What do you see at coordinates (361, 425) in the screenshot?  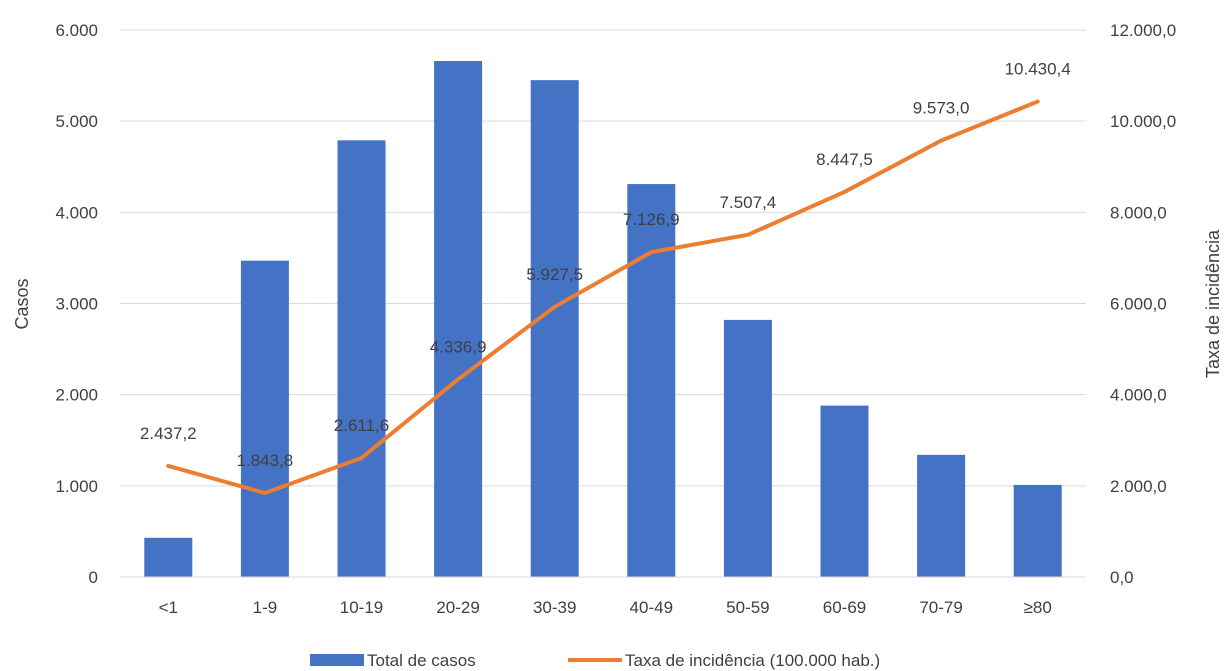 I see `data-label: 2.611,6` at bounding box center [361, 425].